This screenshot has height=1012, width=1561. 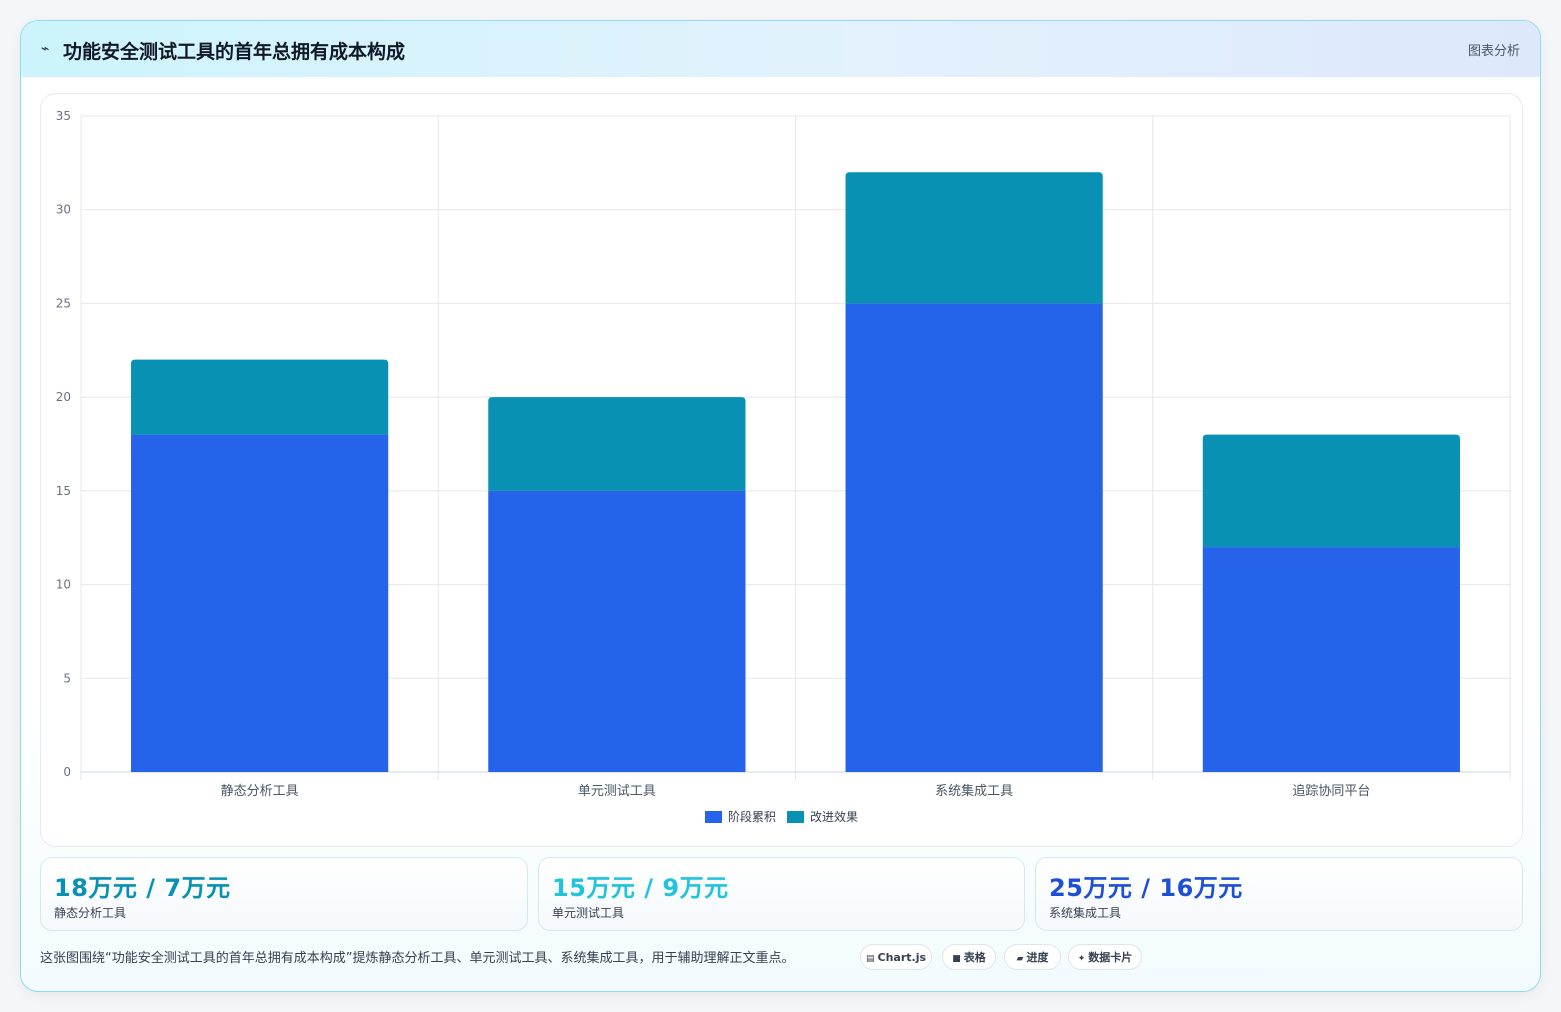 I want to click on y-tick-label: 35, so click(x=63, y=116).